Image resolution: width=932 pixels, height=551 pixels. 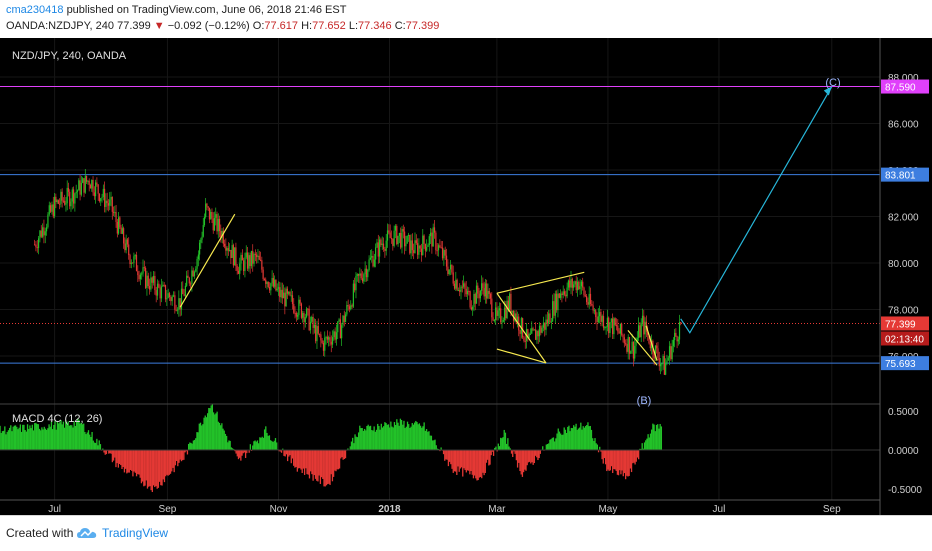 I want to click on time-tick-label: Jul, so click(x=719, y=509).